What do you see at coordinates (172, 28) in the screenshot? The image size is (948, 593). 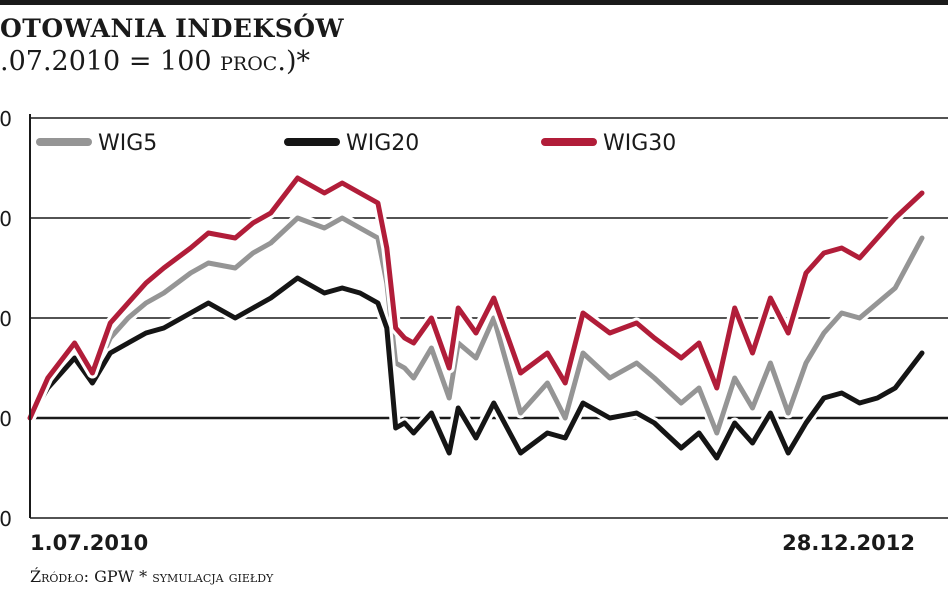 I see `chart-title: OTOWANIA INDEKSÓW` at bounding box center [172, 28].